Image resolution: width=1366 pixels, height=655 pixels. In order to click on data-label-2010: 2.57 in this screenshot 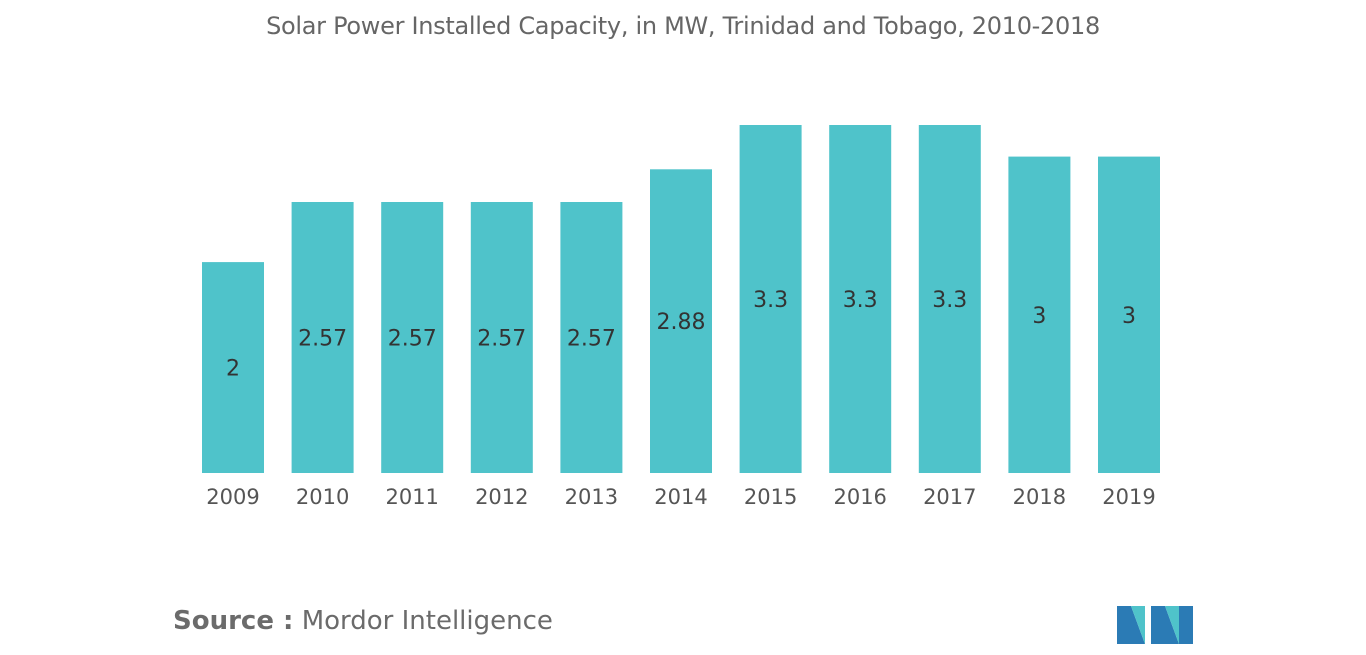, I will do `click(322, 339)`.